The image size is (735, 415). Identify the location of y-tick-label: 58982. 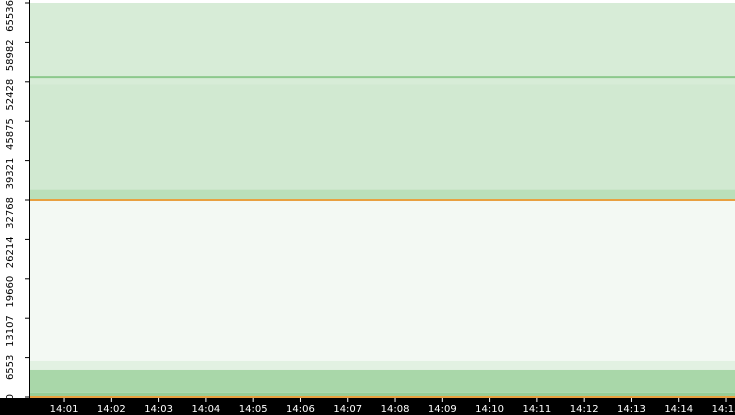
(10, 55).